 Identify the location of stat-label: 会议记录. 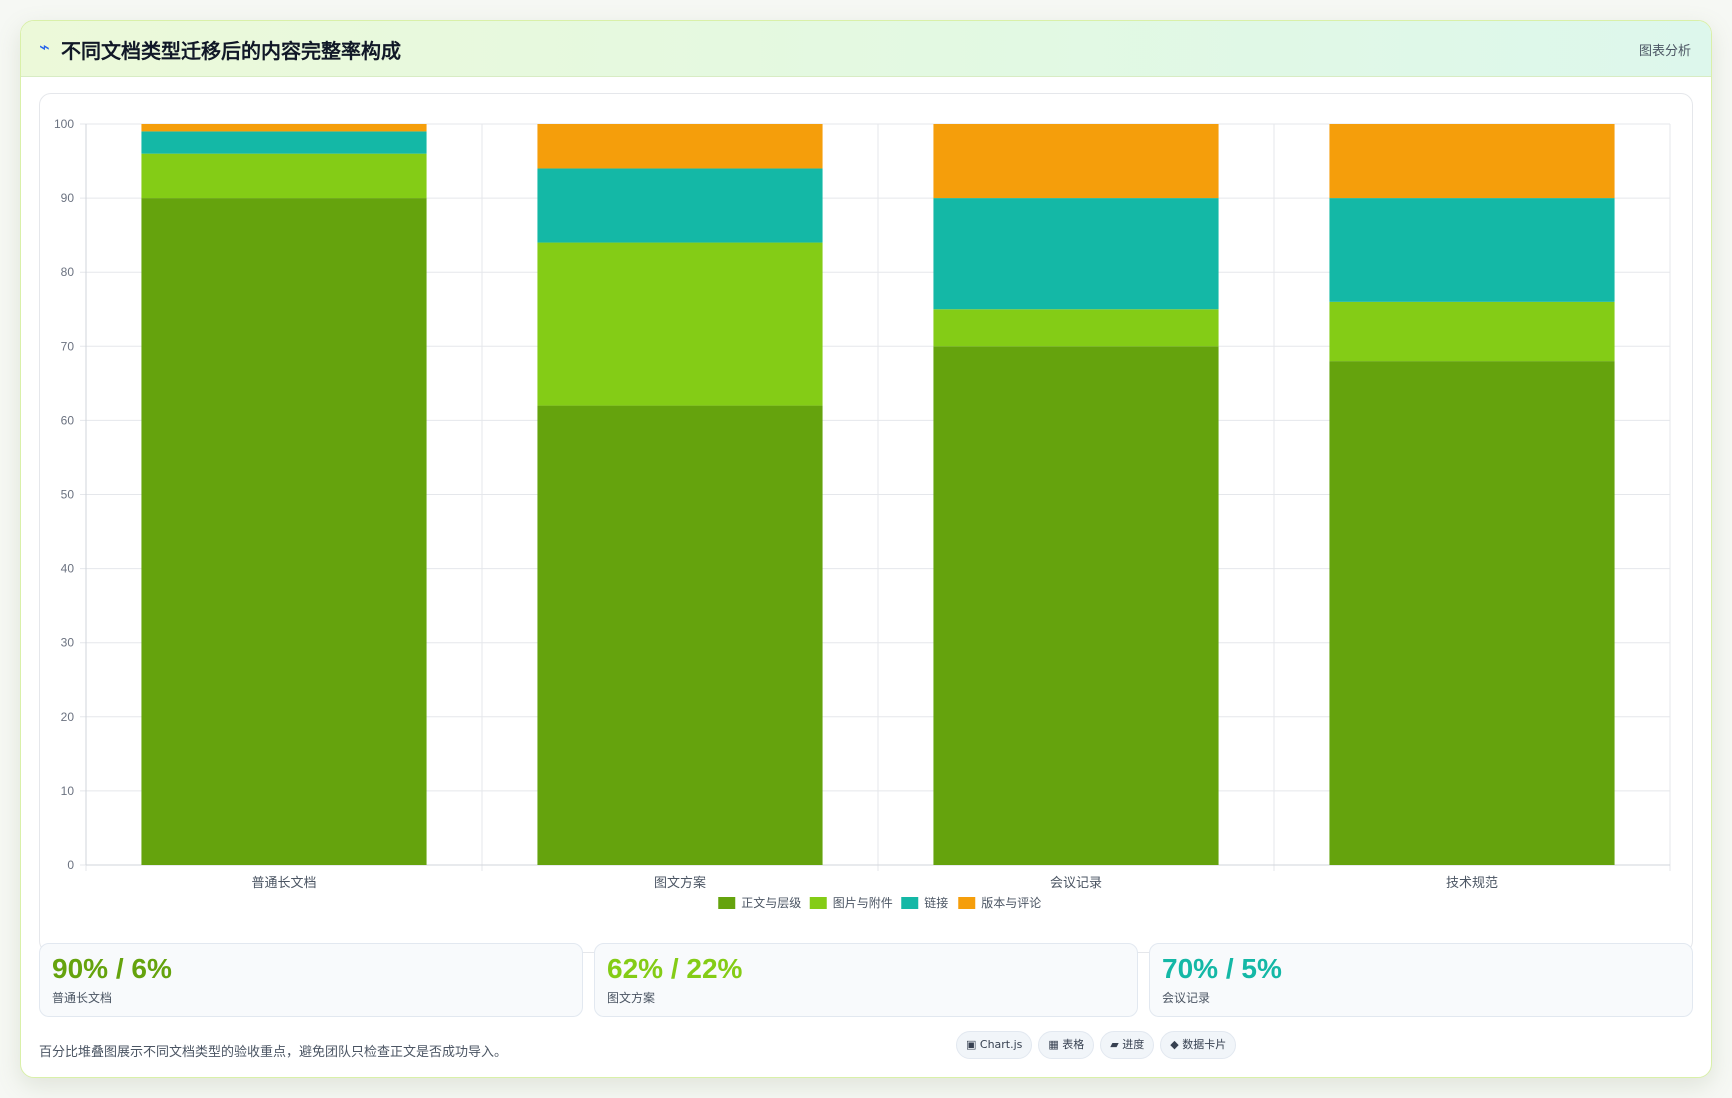
(1186, 998).